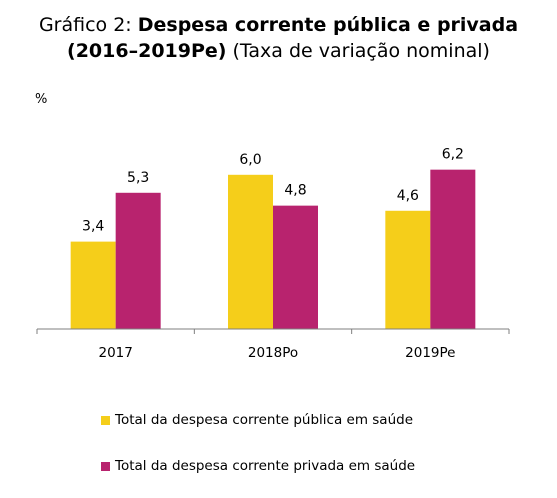  What do you see at coordinates (430, 353) in the screenshot?
I see `x-tick-label-2019Pe: 2019Pe` at bounding box center [430, 353].